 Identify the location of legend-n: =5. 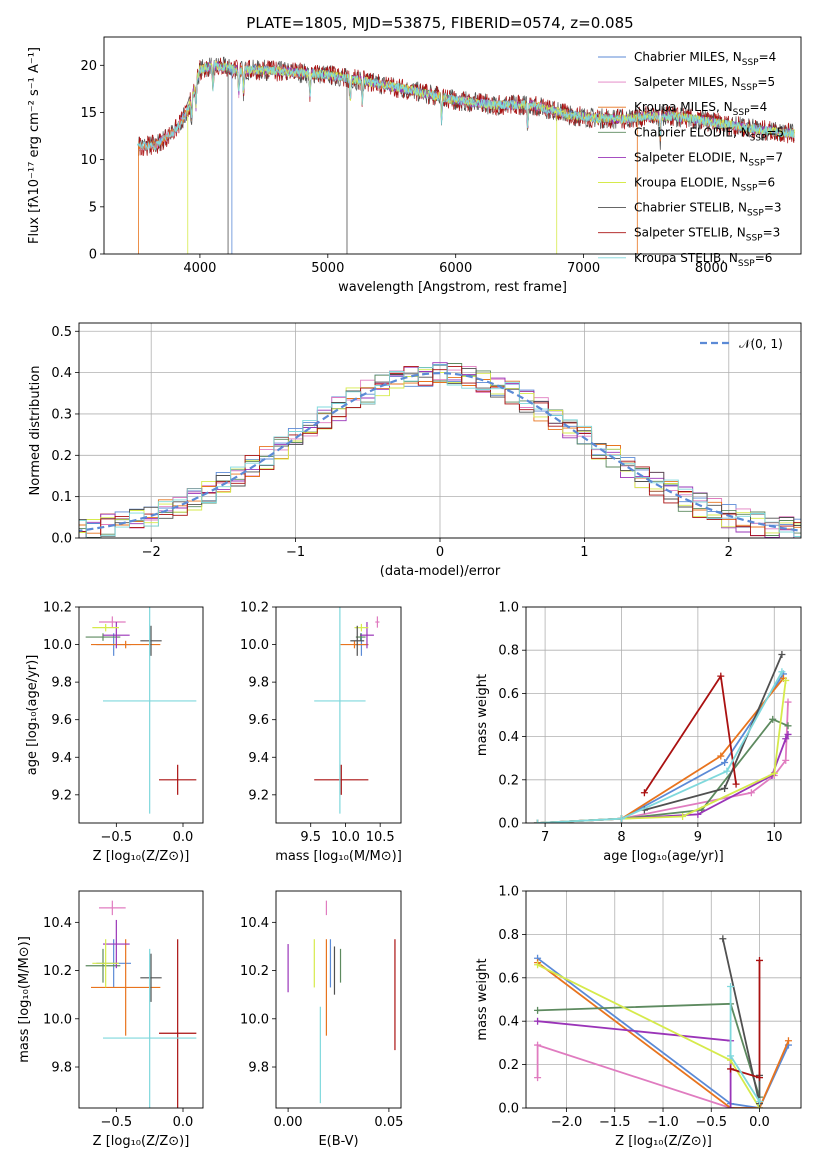
(775, 132).